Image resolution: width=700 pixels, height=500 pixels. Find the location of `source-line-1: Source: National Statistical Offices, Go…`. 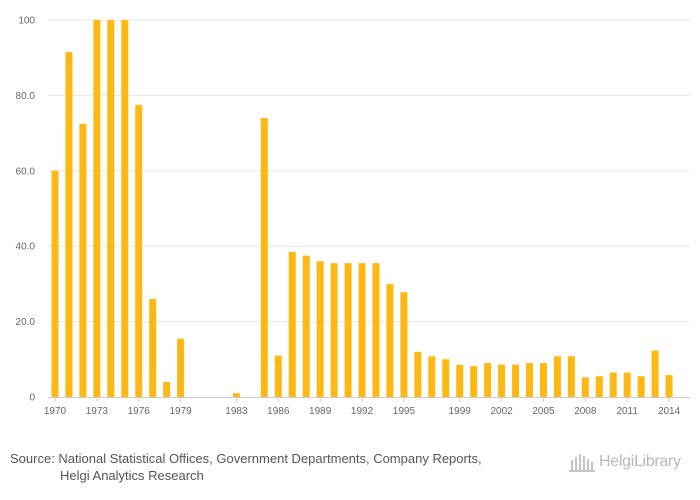

source-line-1: Source: National Statistical Offices, Go… is located at coordinates (246, 458).